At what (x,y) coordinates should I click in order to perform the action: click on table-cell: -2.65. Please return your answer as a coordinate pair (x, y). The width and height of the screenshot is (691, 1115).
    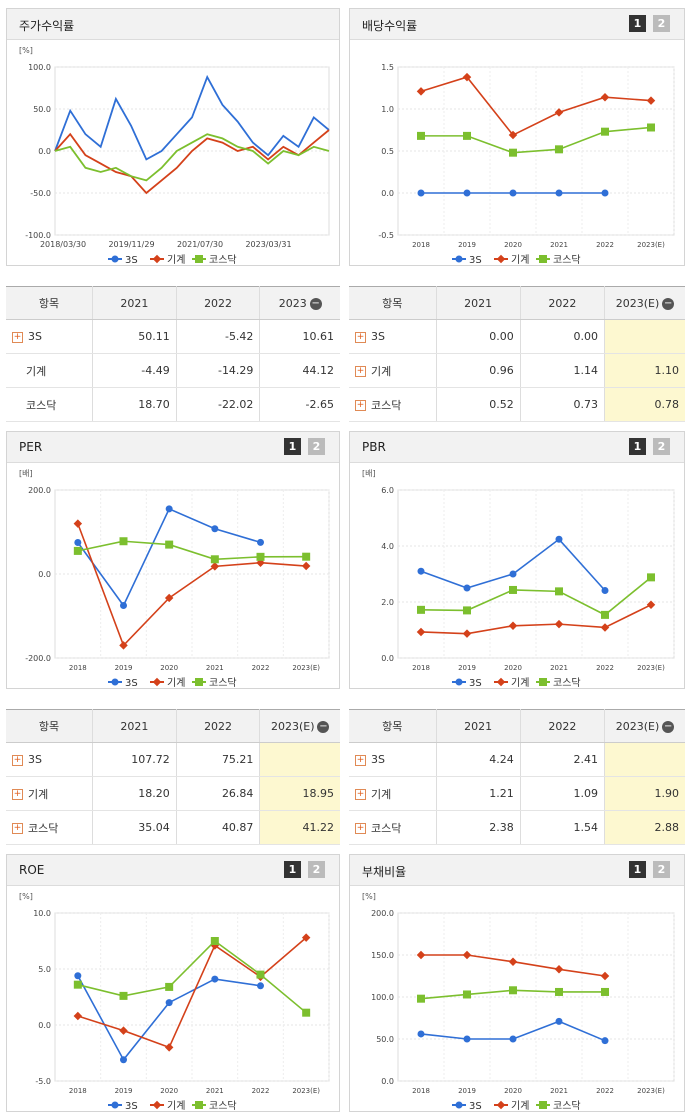
    Looking at the image, I should click on (299, 404).